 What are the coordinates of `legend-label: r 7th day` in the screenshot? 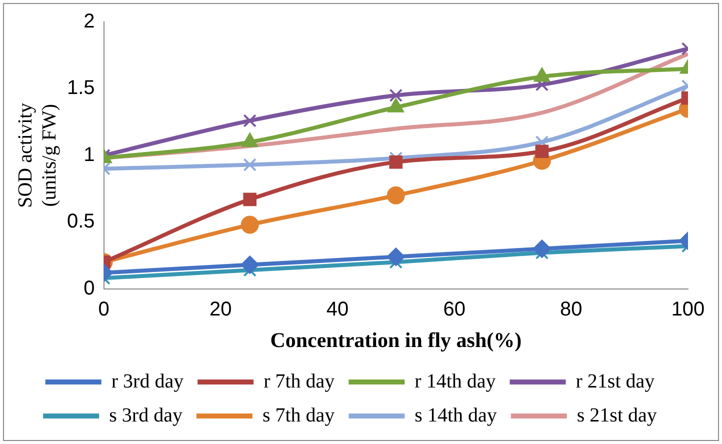 It's located at (299, 381).